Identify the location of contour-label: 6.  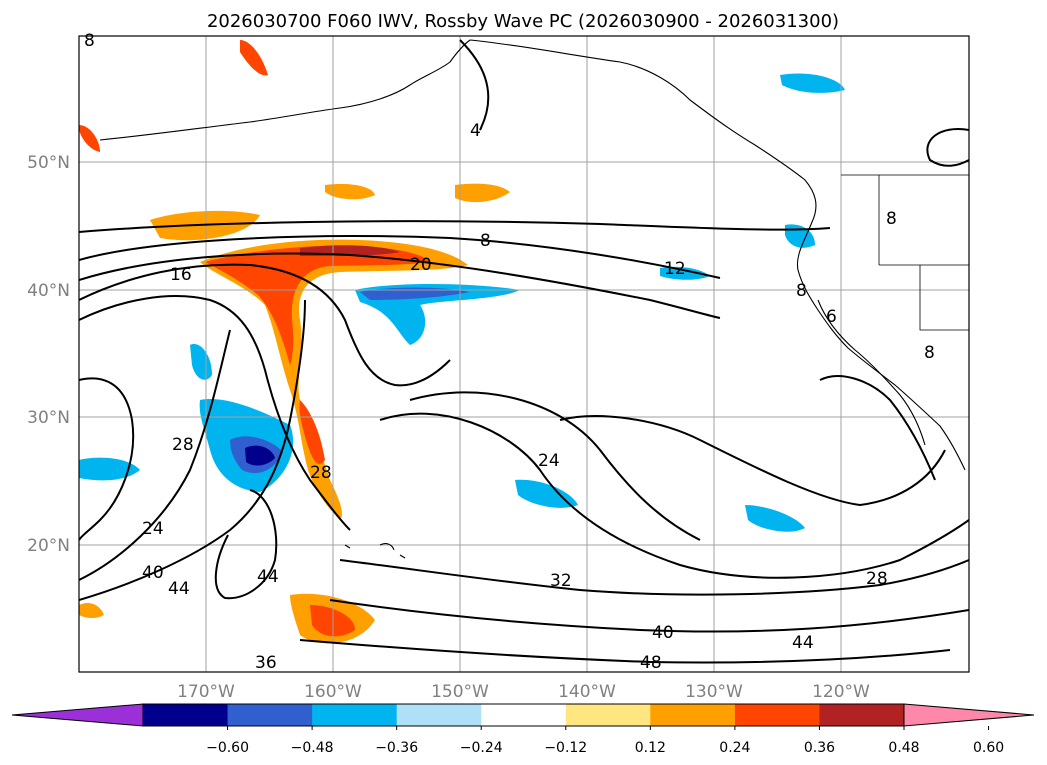
(831, 317).